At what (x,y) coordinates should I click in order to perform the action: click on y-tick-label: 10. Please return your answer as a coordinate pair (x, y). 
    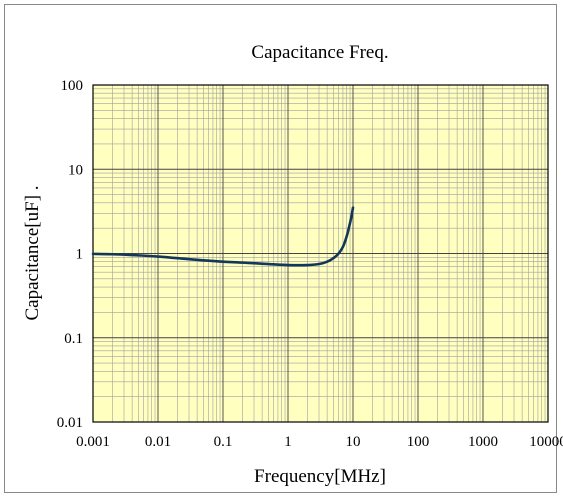
    Looking at the image, I should click on (75, 170).